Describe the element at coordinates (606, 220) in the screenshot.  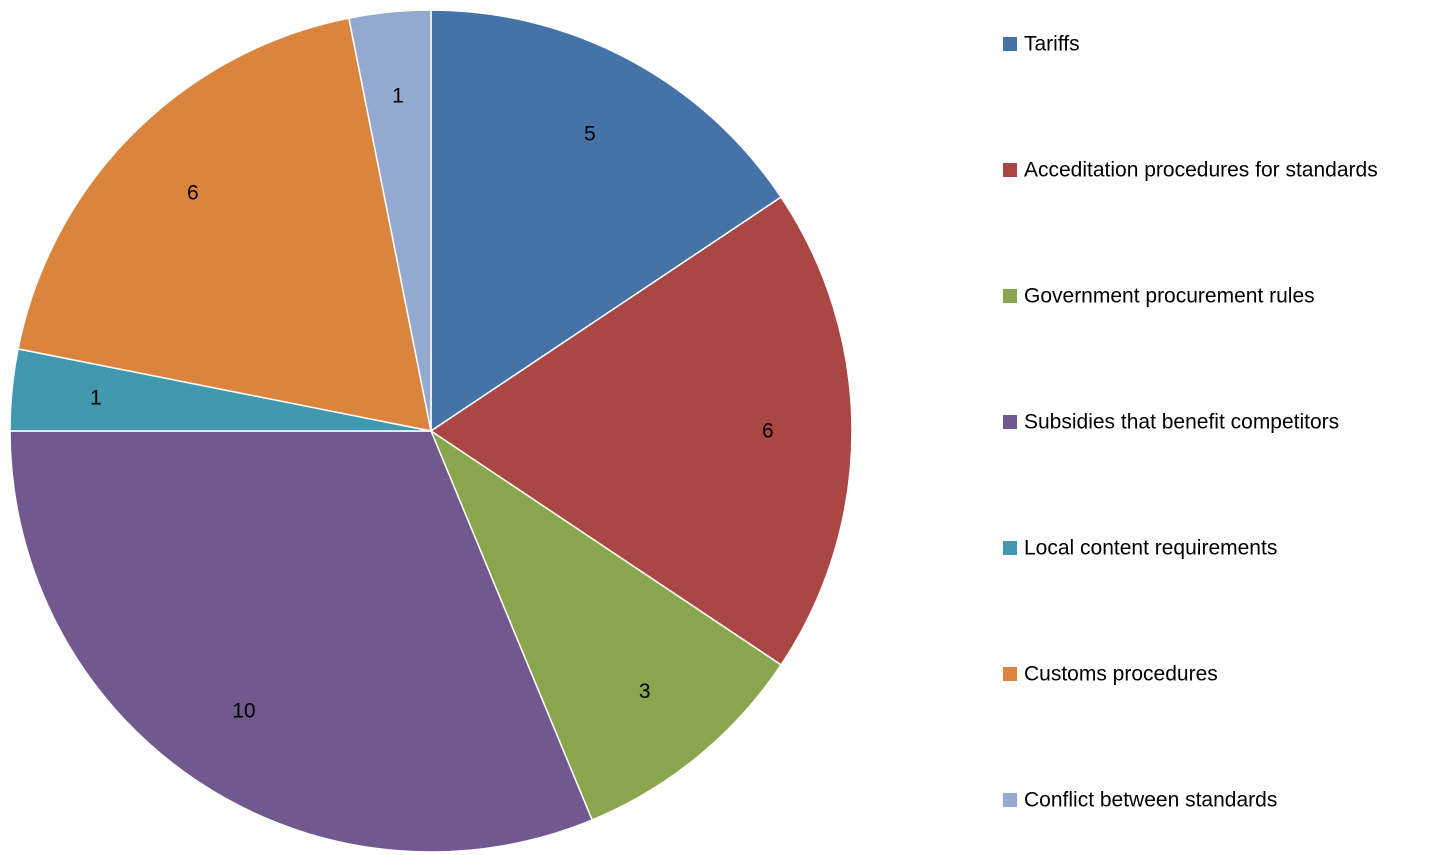
I see `pie-slice-tariffs` at that location.